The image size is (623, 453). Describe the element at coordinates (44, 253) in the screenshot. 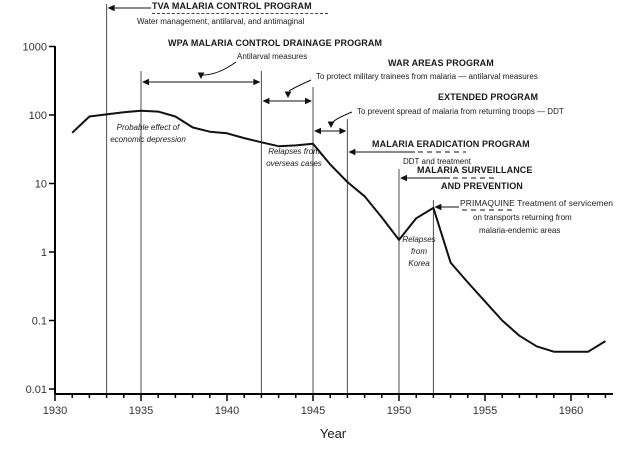

I see `svg-text: 1` at that location.